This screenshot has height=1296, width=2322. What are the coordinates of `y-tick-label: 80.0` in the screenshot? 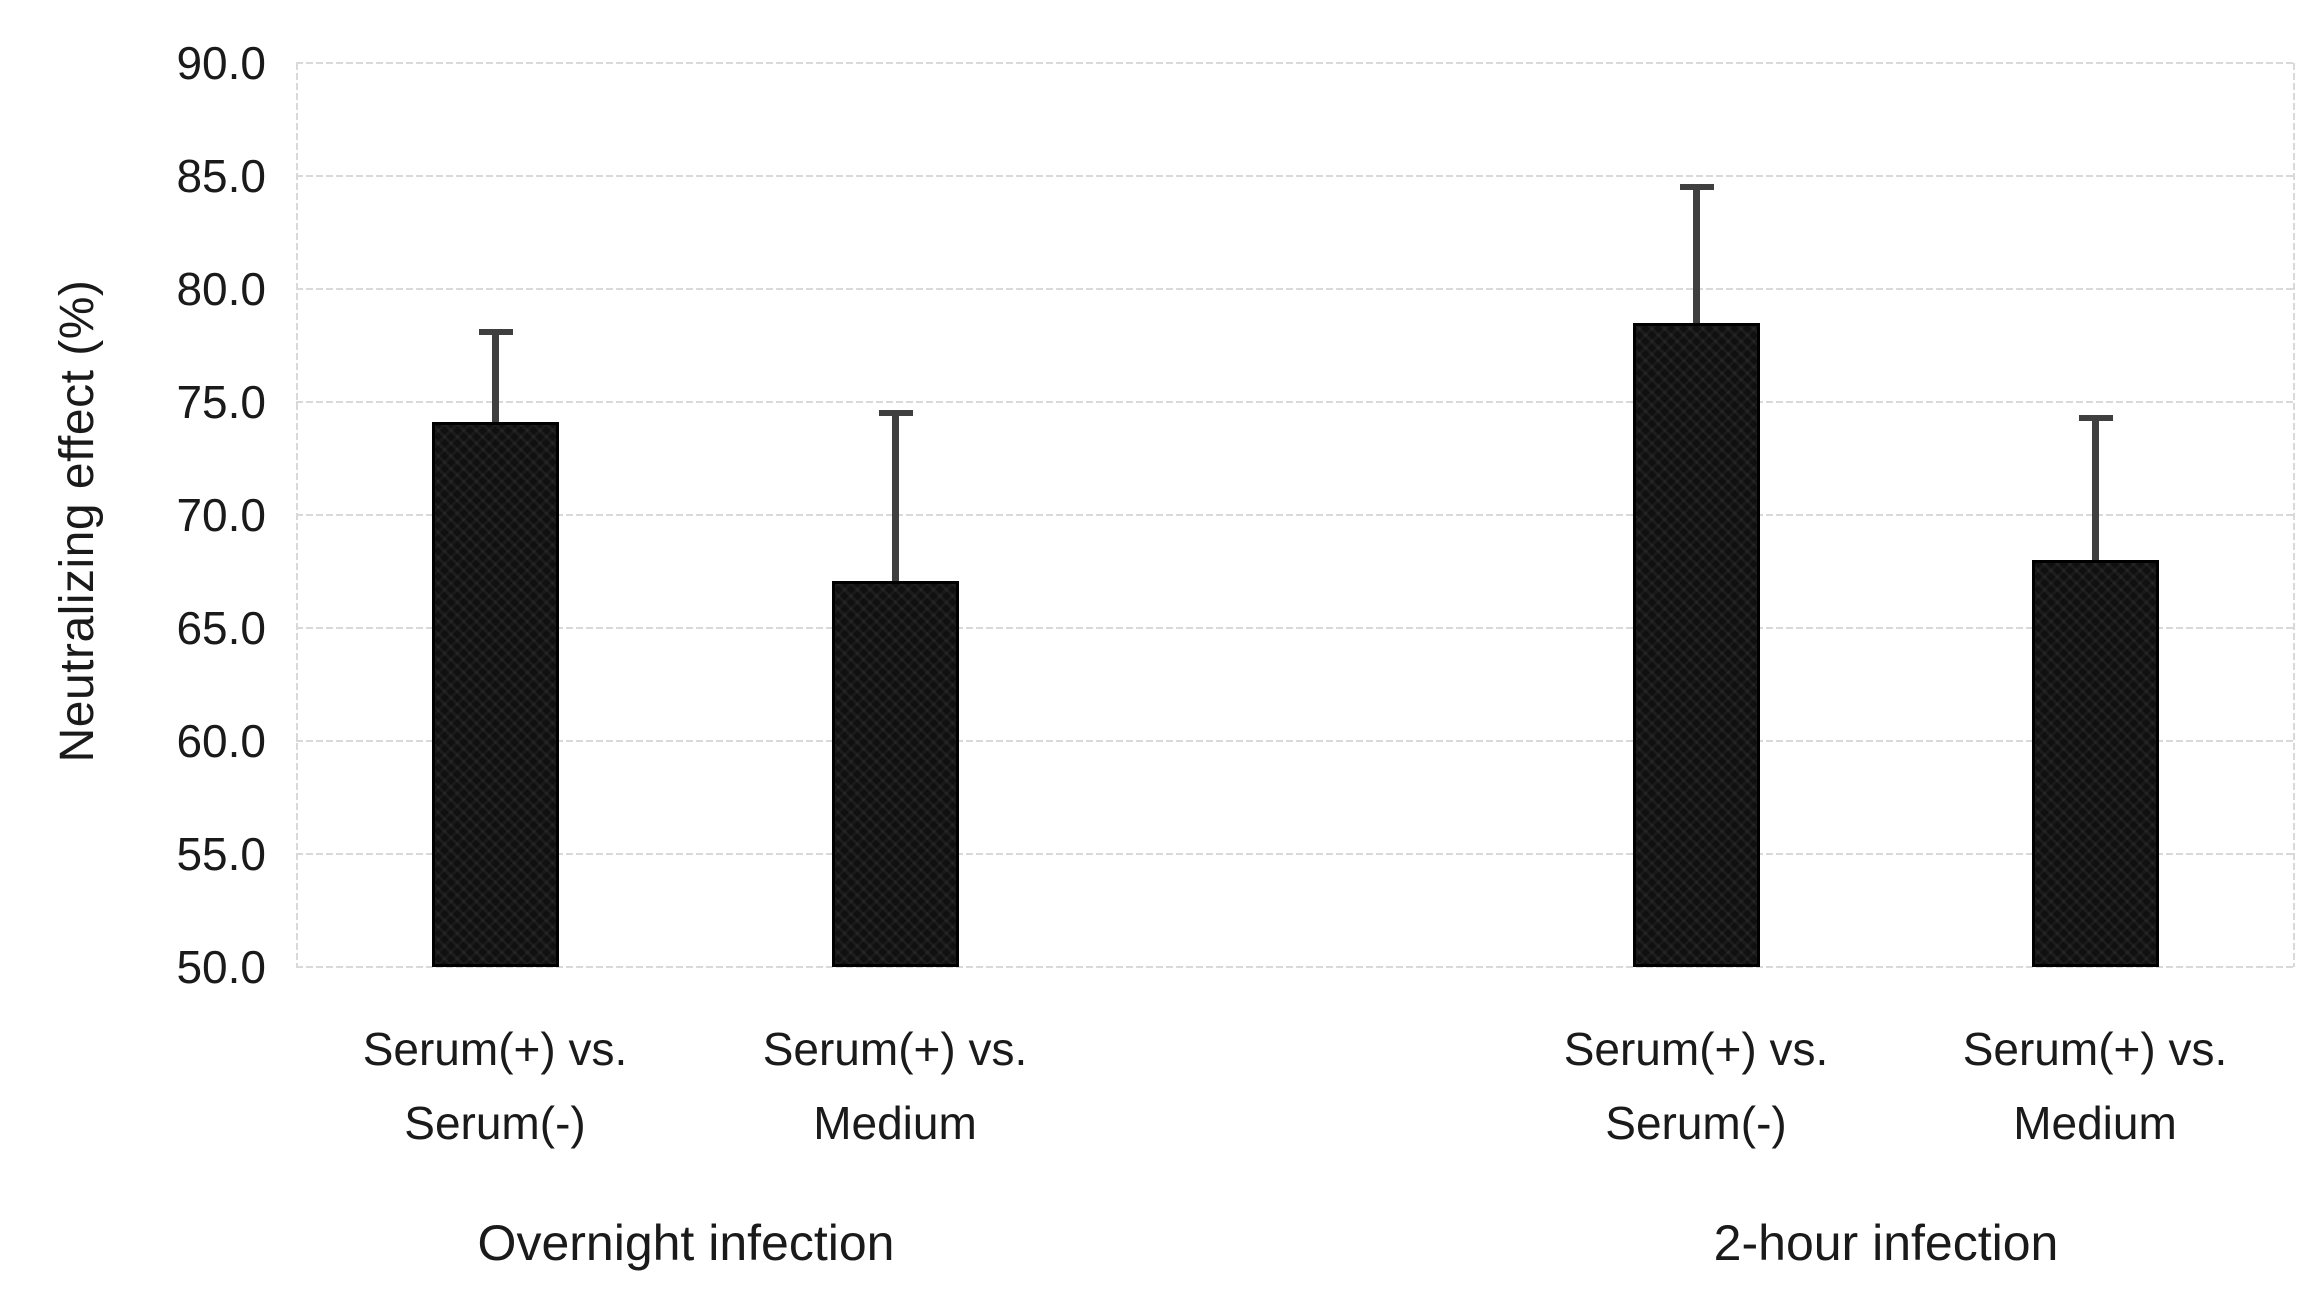 It's located at (221, 289).